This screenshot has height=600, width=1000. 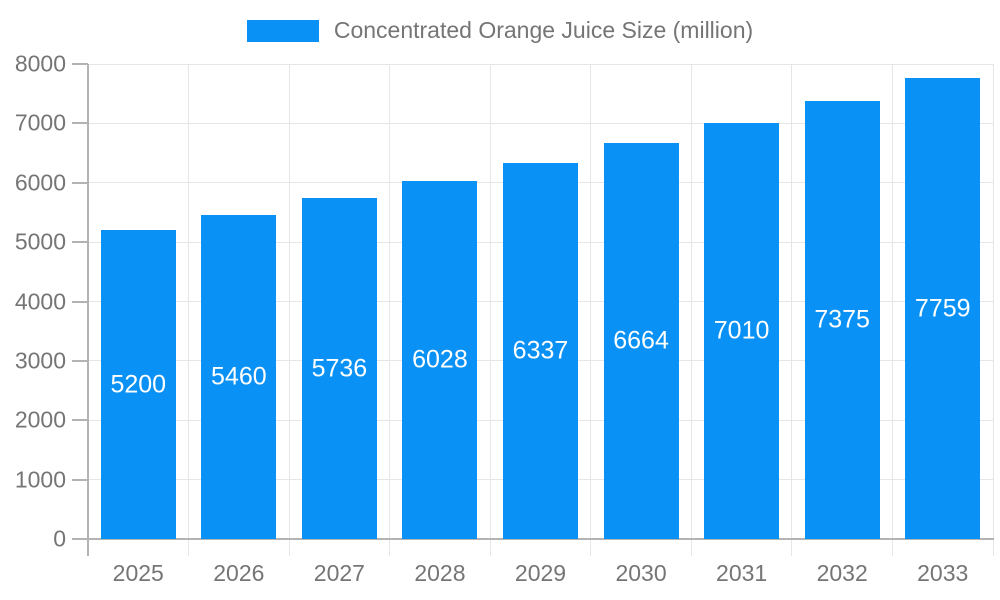 I want to click on bar: 6028, so click(x=440, y=360).